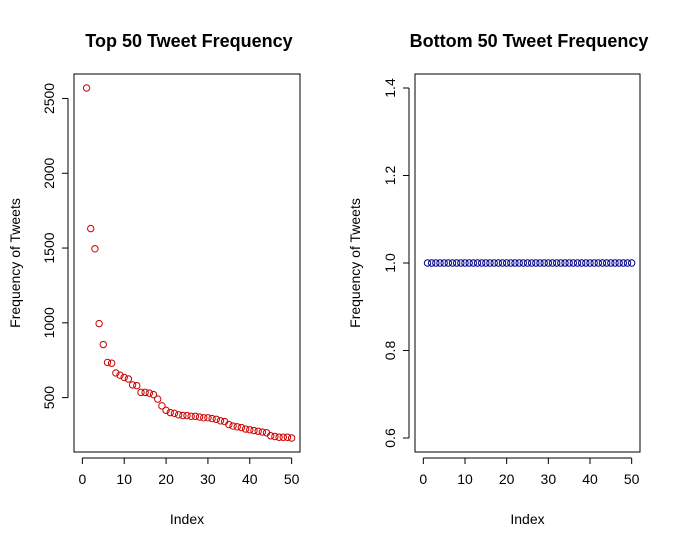 The image size is (682, 548). Describe the element at coordinates (49, 322) in the screenshot. I see `y-tick-label: 1000` at that location.